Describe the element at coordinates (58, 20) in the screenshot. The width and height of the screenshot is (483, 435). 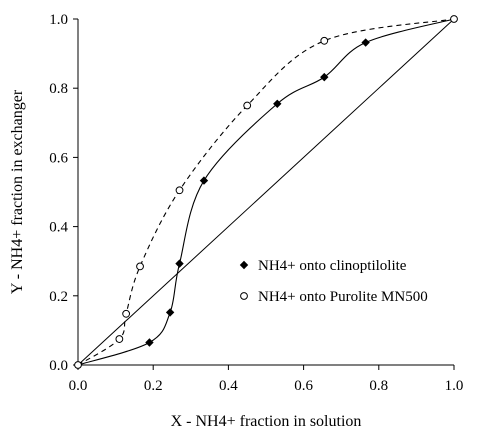
I see `y-tick-label: 1.0` at that location.